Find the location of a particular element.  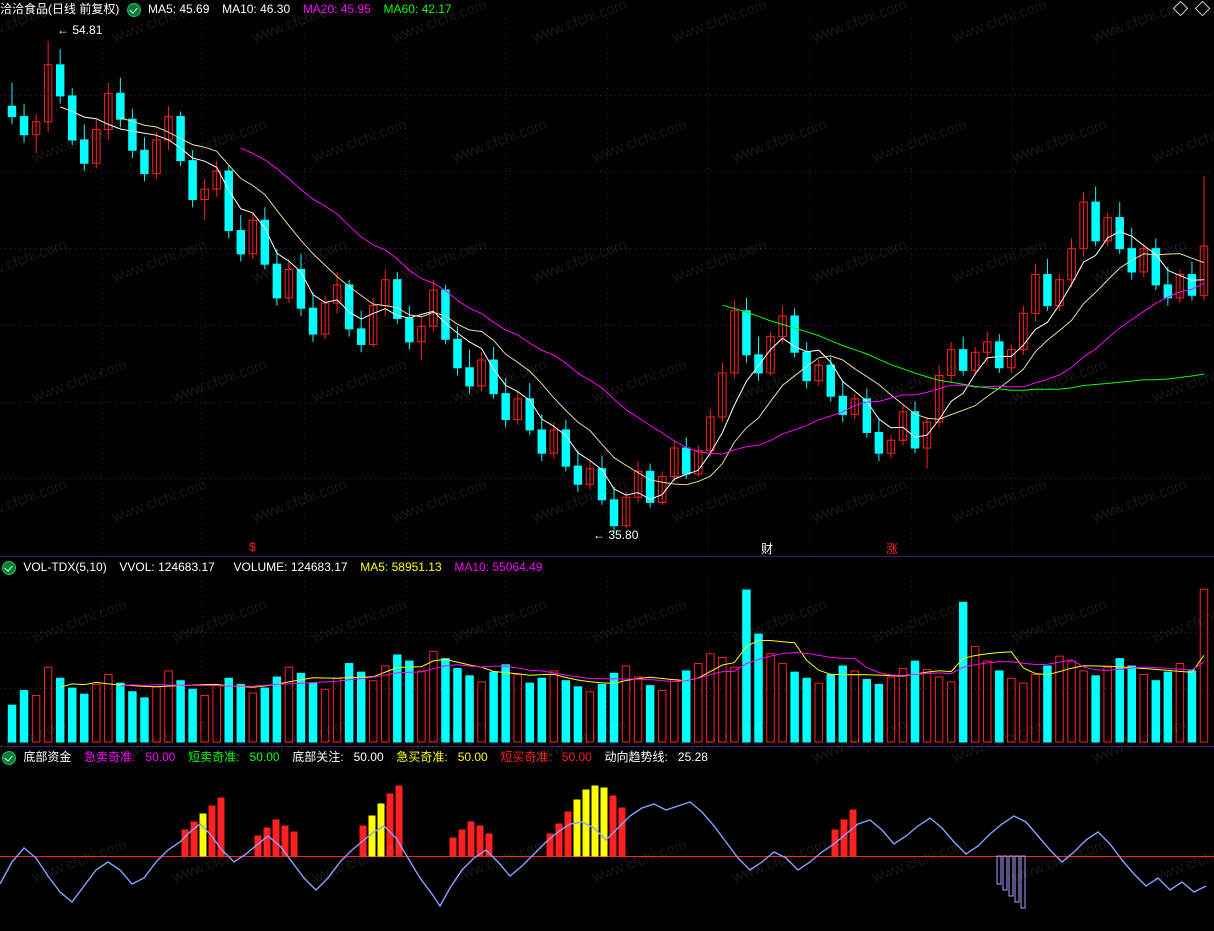

volume-indicator-title: VOL-TDX(5,10) is located at coordinates (65, 567).